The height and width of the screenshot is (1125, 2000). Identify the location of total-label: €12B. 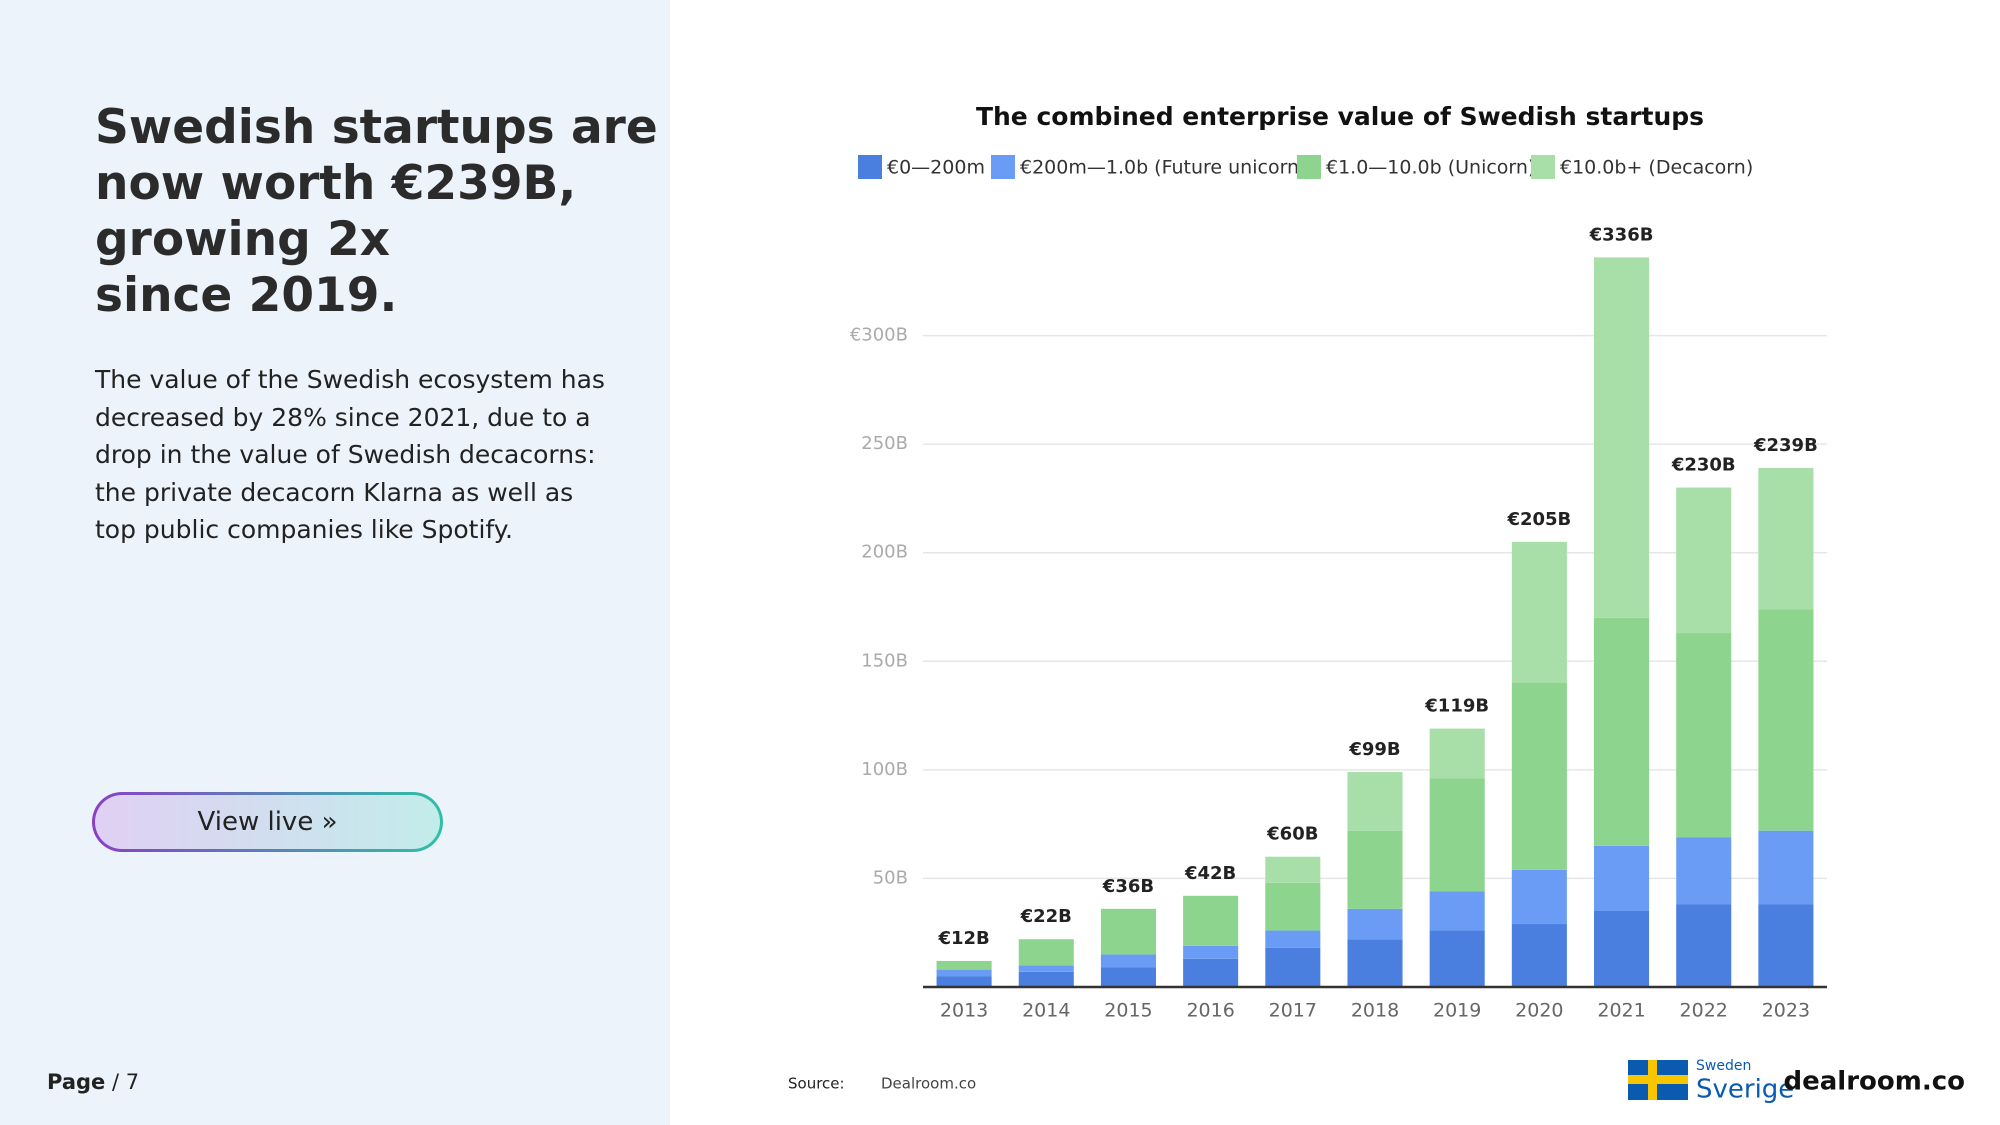
(963, 938).